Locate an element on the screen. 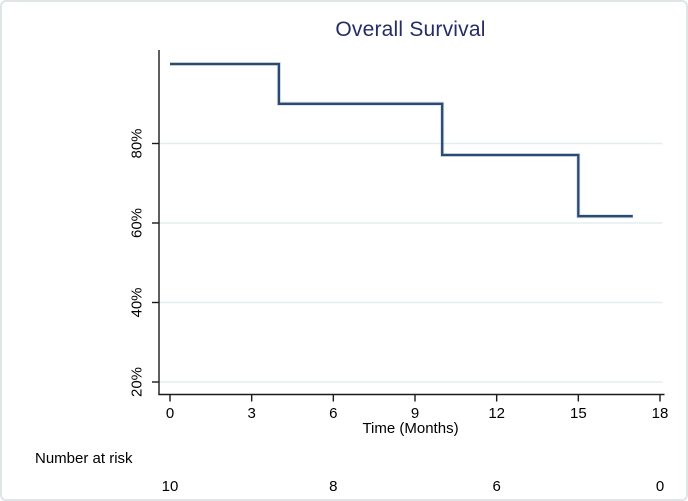  x-axis-label: Time (Months) is located at coordinates (410, 428).